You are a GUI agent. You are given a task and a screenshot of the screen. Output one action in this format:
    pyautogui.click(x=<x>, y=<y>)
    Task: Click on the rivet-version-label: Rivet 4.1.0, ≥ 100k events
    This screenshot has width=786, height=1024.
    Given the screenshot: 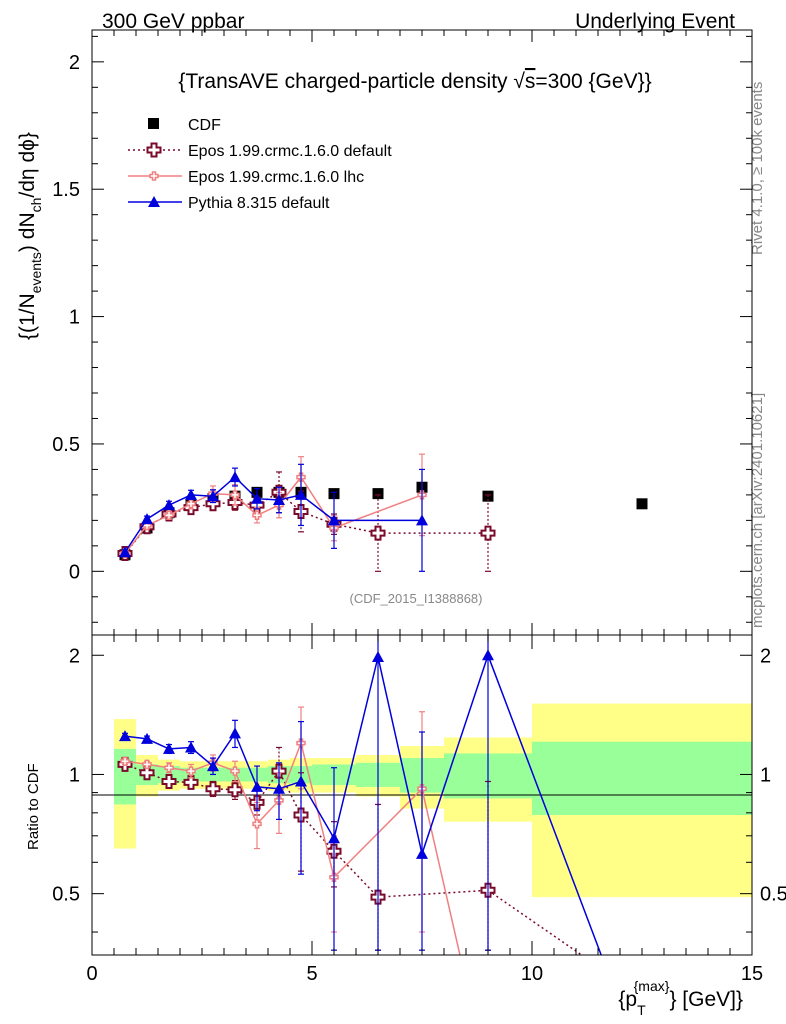 What is the action you would take?
    pyautogui.click(x=757, y=168)
    